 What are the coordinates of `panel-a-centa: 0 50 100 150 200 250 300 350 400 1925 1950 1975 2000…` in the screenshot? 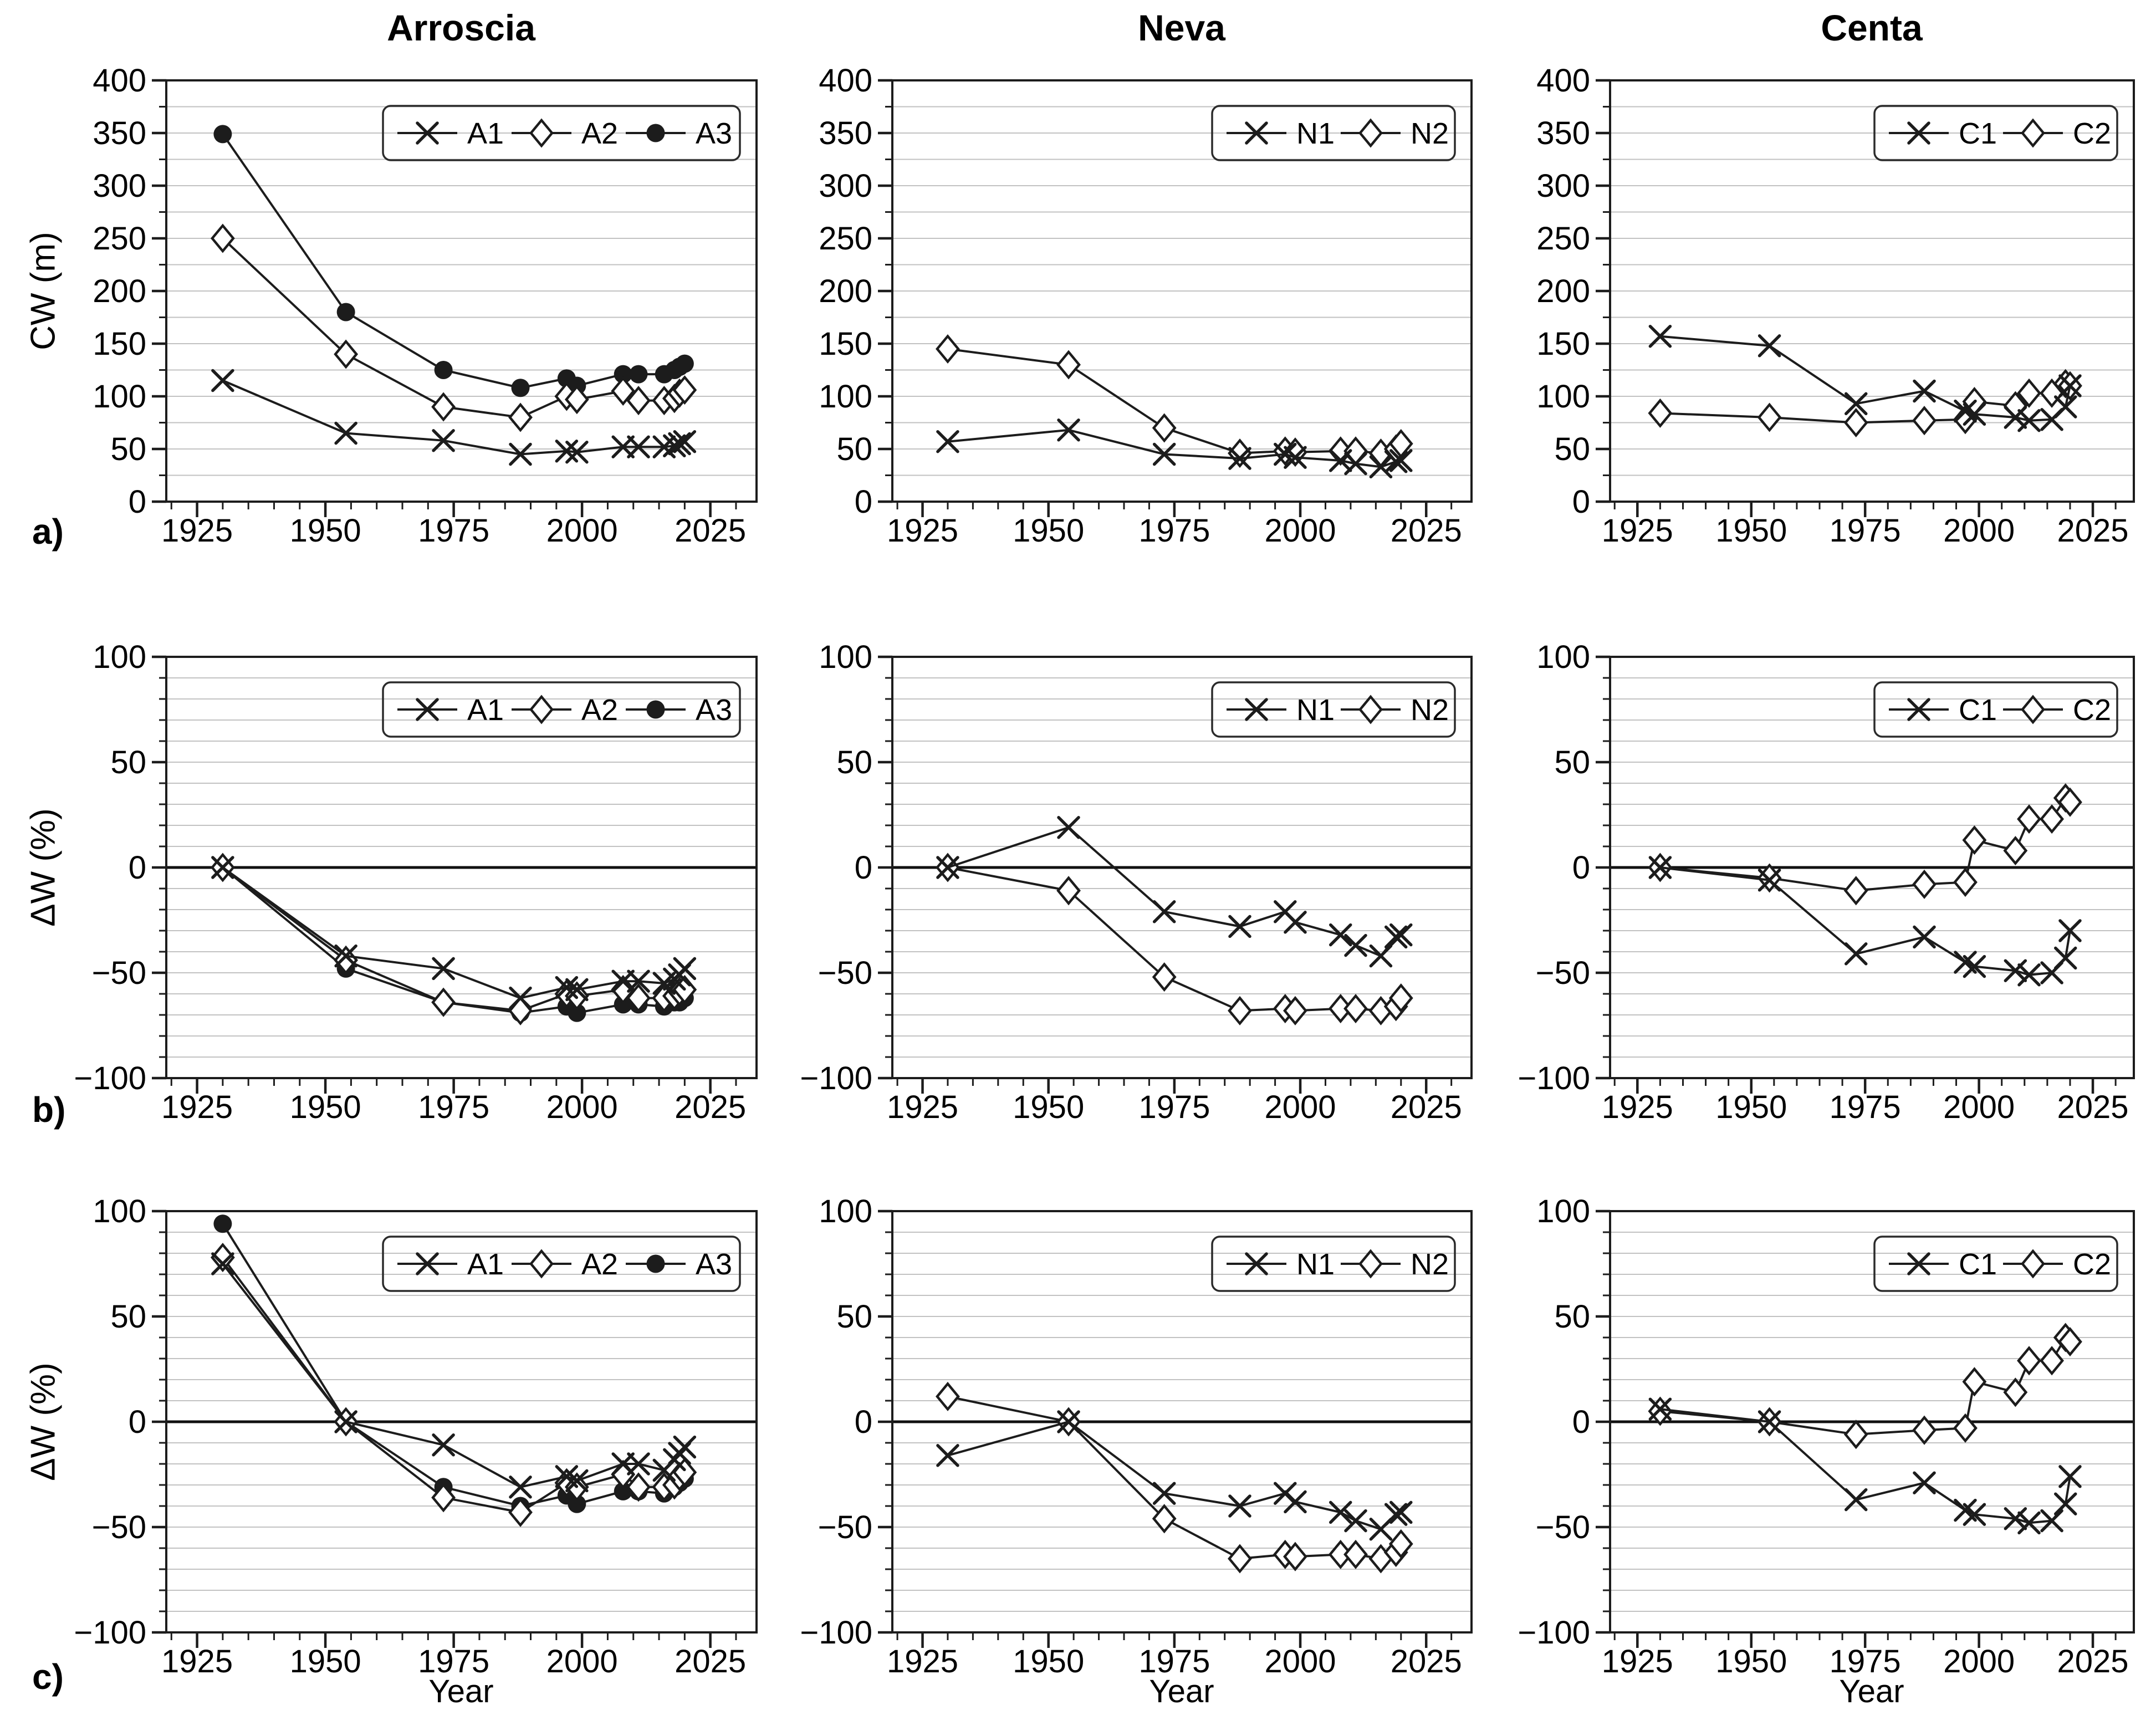 It's located at (1835, 306).